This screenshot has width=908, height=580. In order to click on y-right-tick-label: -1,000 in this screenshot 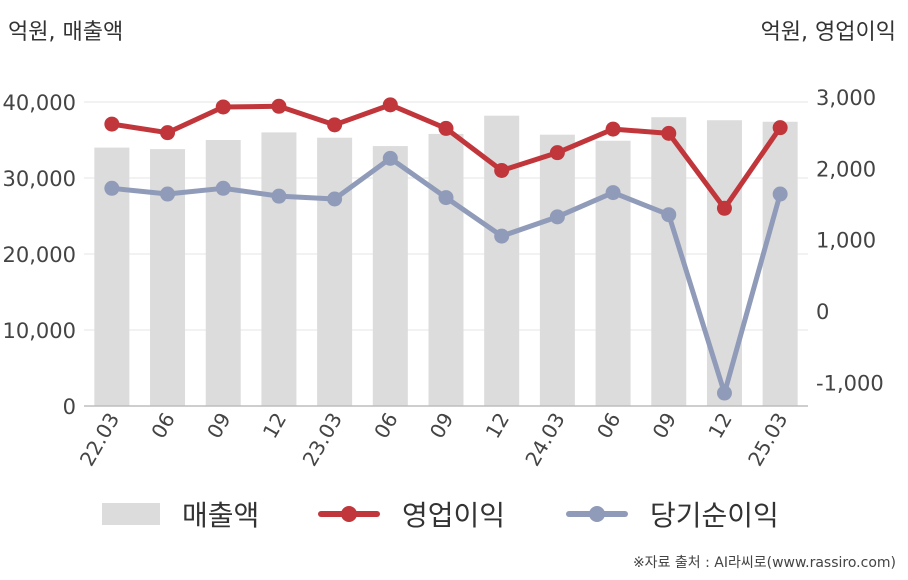, I will do `click(850, 383)`.